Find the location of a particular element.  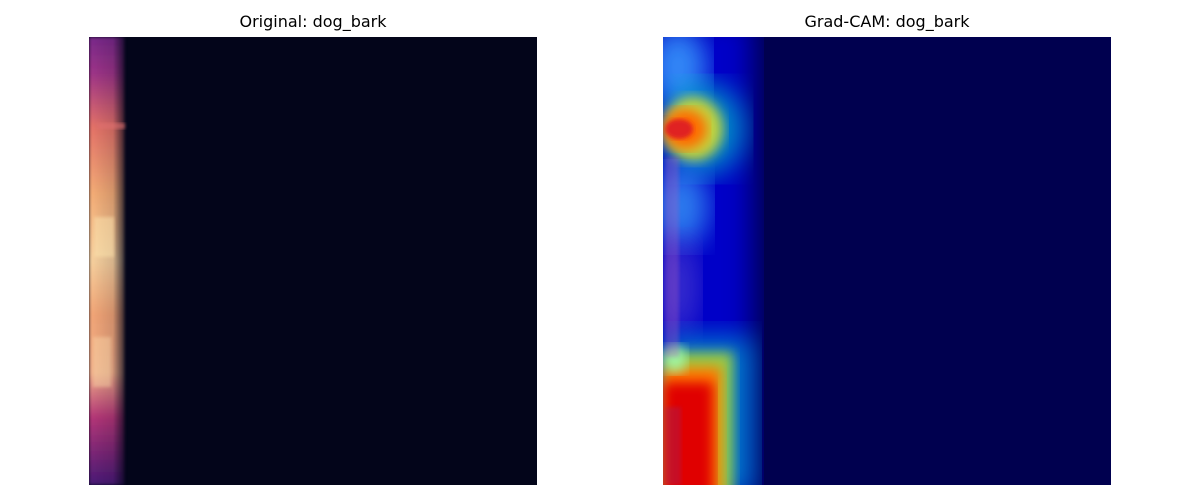

gradcam-panel-title: Grad-CAM: dog_bark is located at coordinates (887, 21).